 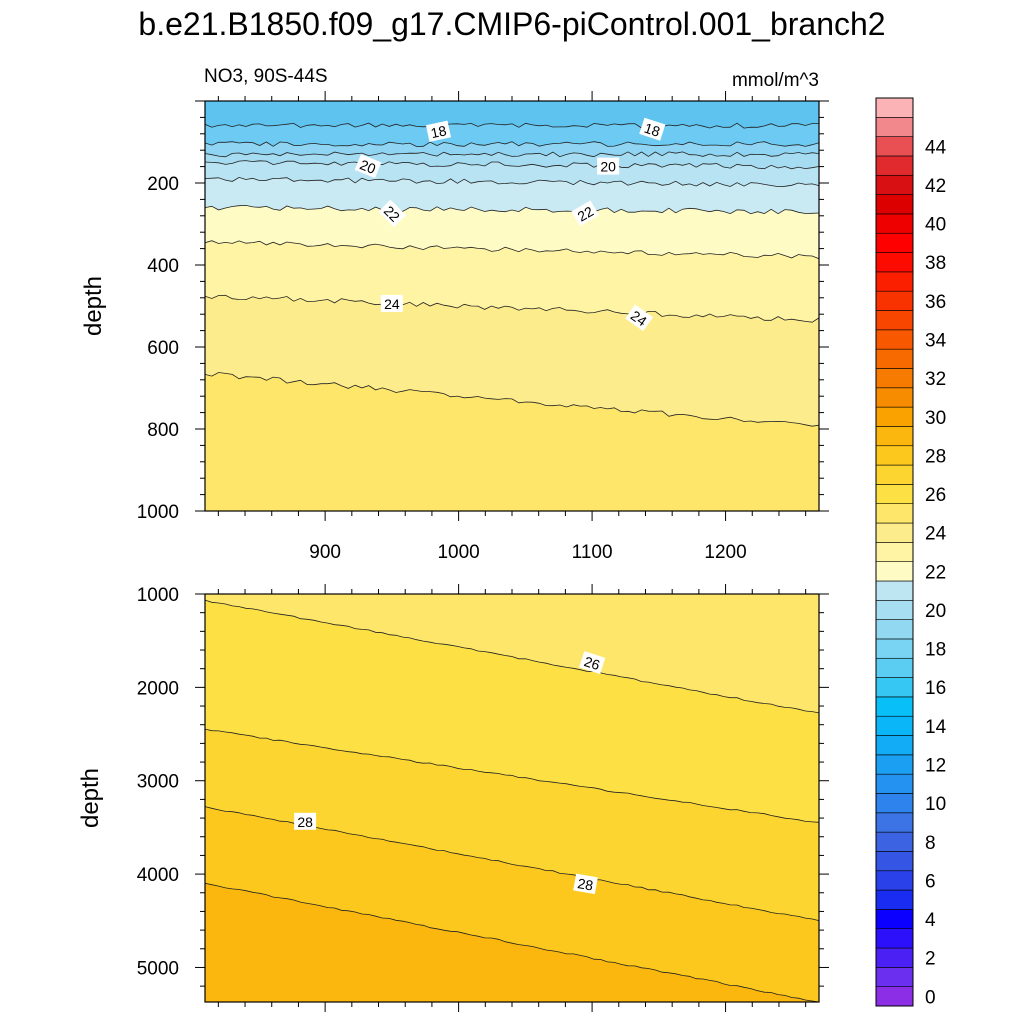 What do you see at coordinates (936, 340) in the screenshot?
I see `colorbar-tick-label: 34` at bounding box center [936, 340].